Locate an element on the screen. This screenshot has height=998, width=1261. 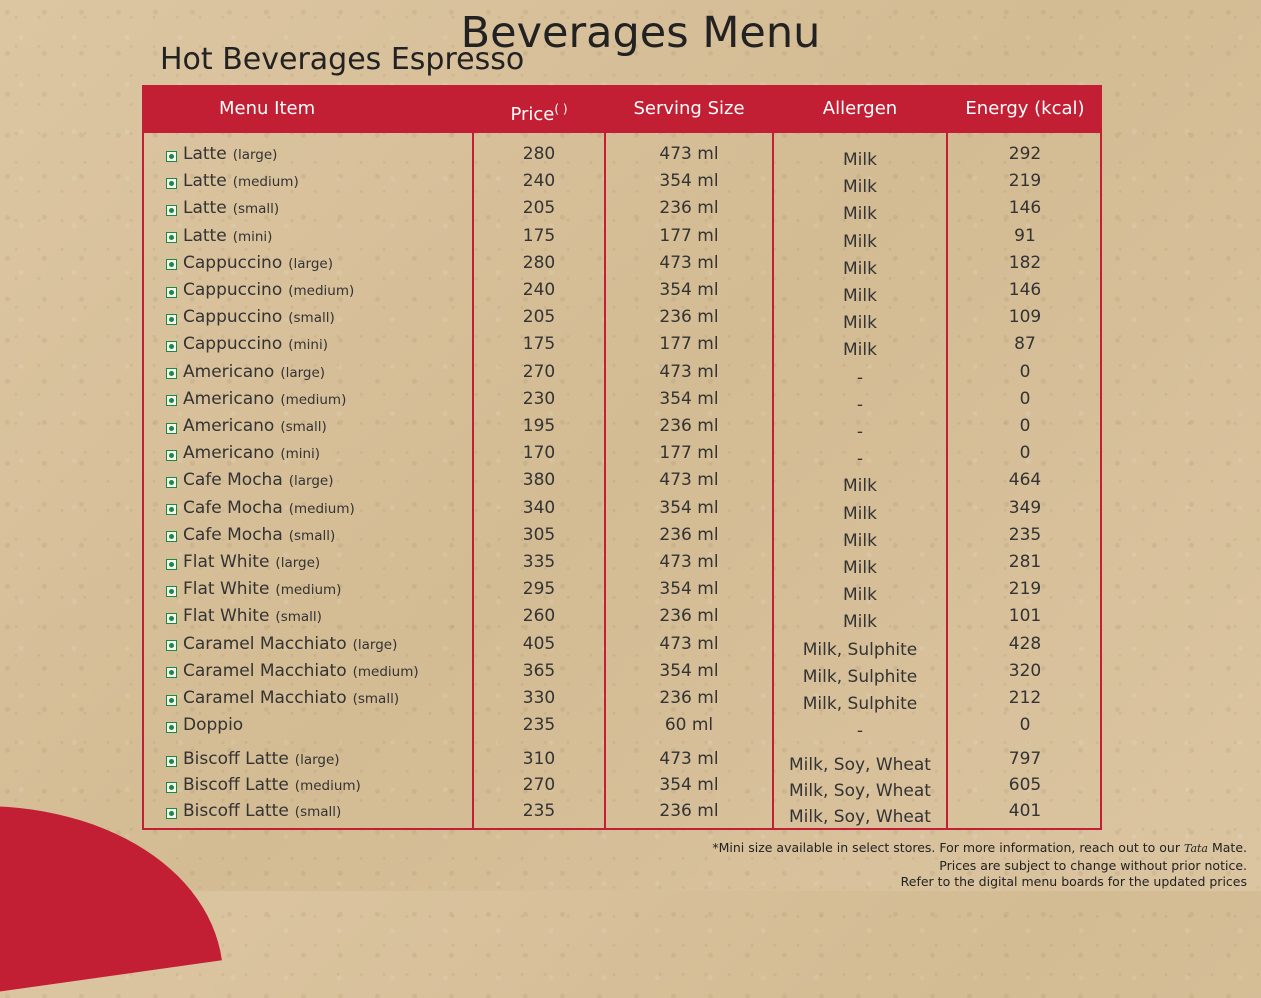
energy-cell: 428 is located at coordinates (1025, 643).